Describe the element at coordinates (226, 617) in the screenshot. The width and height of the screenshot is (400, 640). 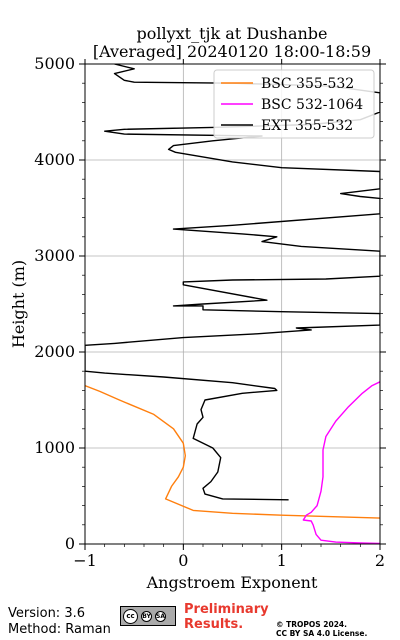
I see `preliminary-results-text: Preliminary Results.` at that location.